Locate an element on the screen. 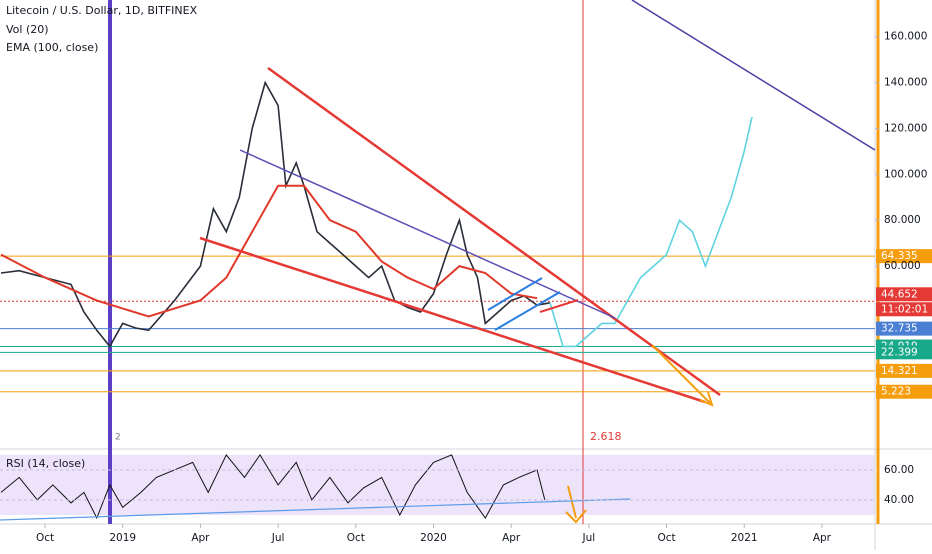 The image size is (932, 554). y-tick-label: 120.000 is located at coordinates (905, 128).